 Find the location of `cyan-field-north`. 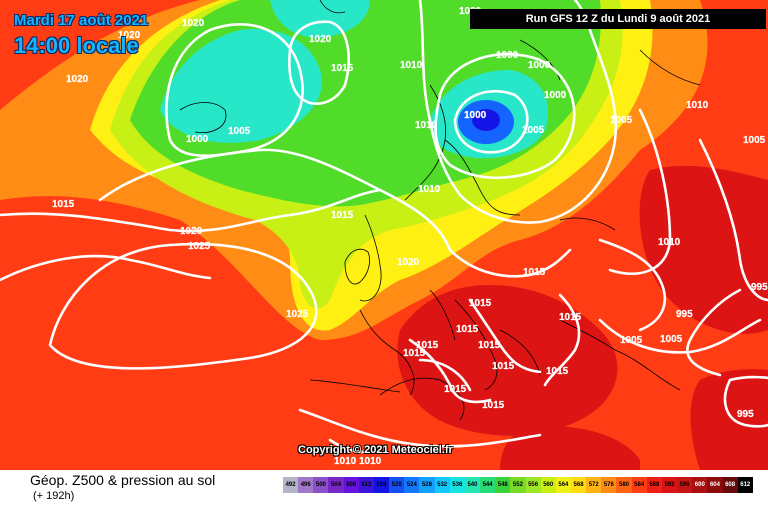

cyan-field-north is located at coordinates (320, 19).